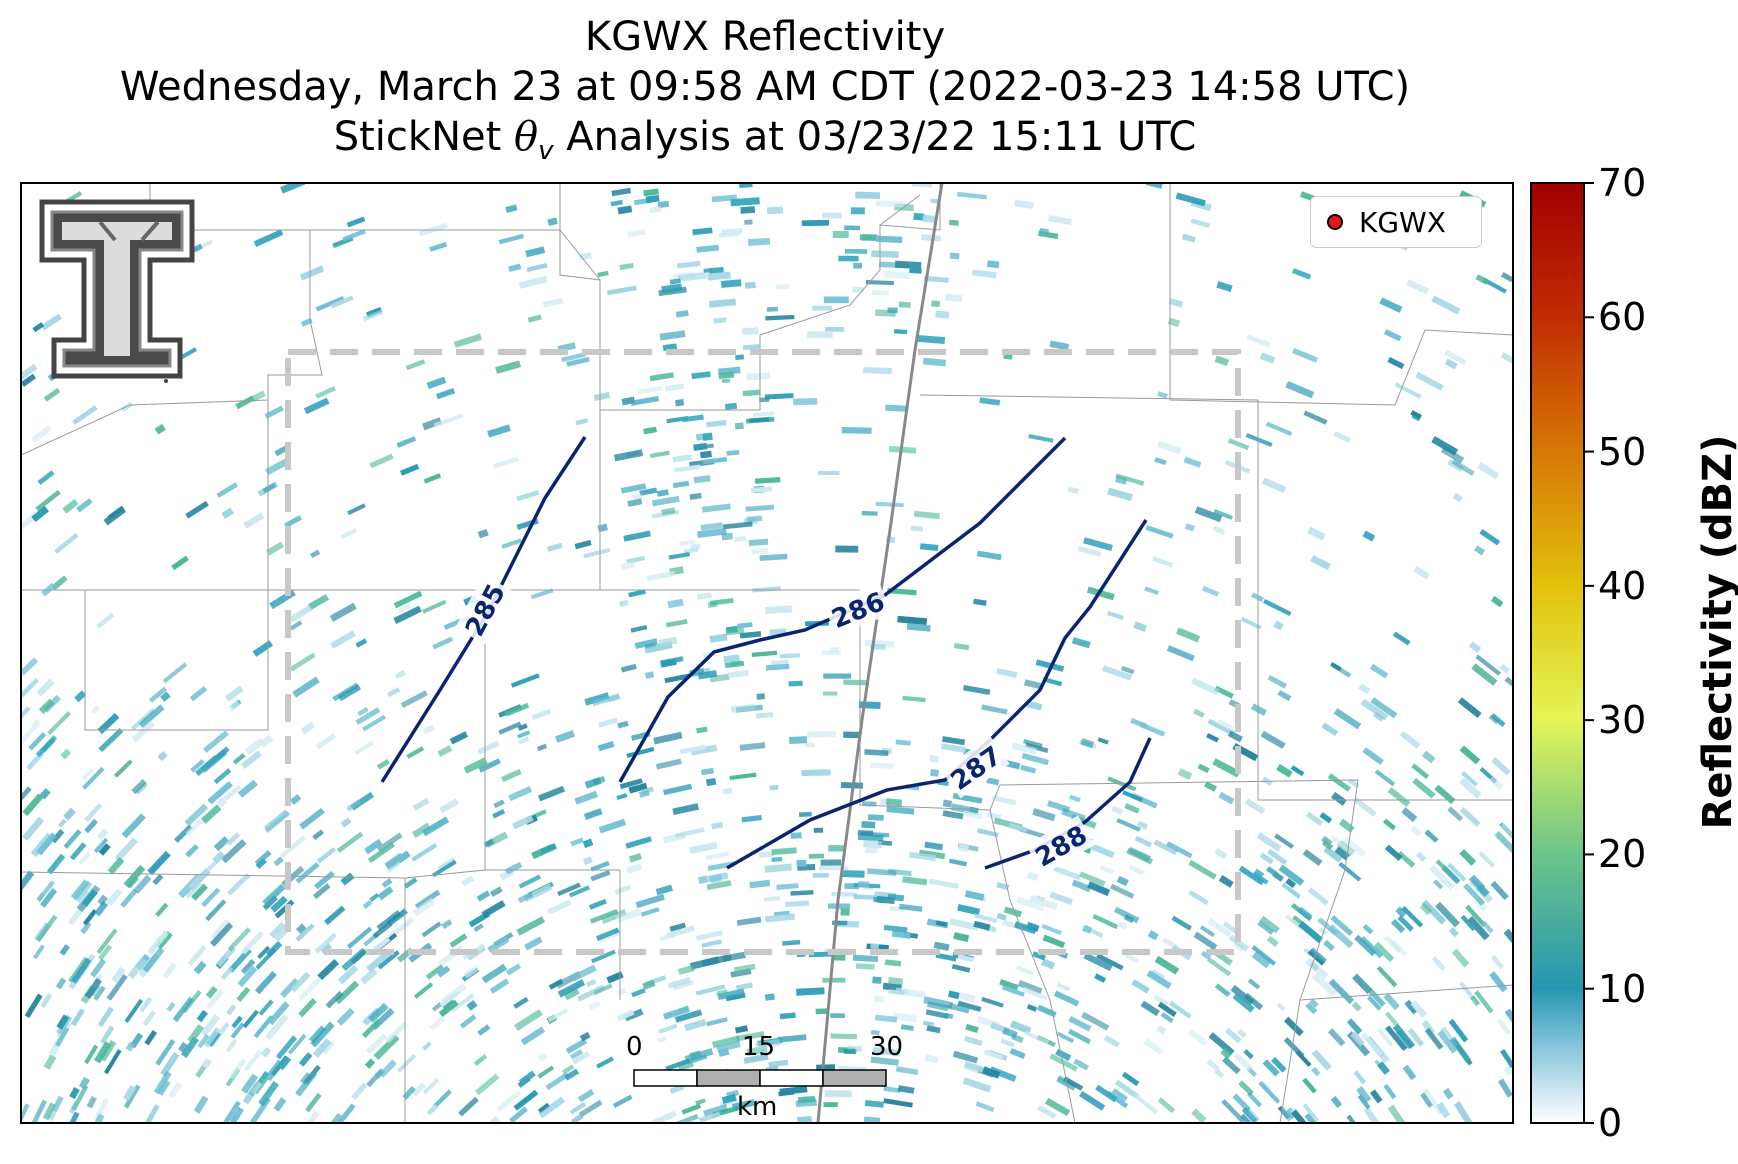  I want to click on highway-line, so click(880, 653).